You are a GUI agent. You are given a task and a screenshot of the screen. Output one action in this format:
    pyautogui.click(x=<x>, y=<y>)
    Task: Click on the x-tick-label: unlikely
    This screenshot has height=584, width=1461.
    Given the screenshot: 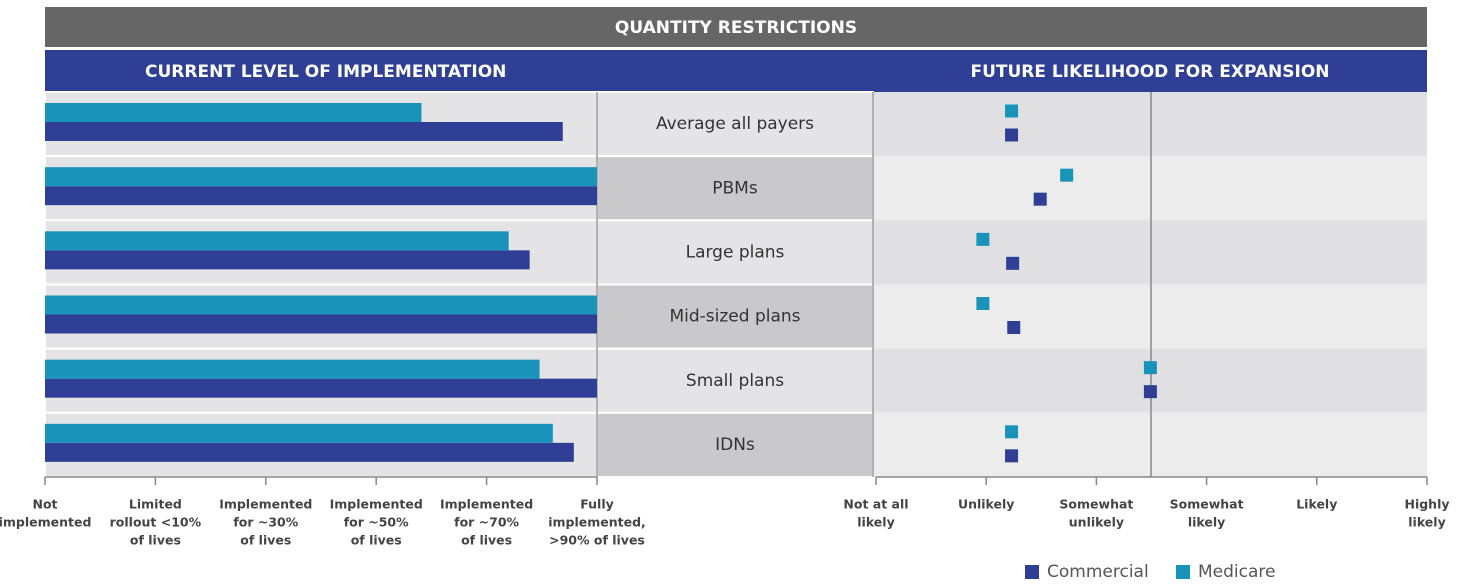 What is the action you would take?
    pyautogui.click(x=1096, y=522)
    